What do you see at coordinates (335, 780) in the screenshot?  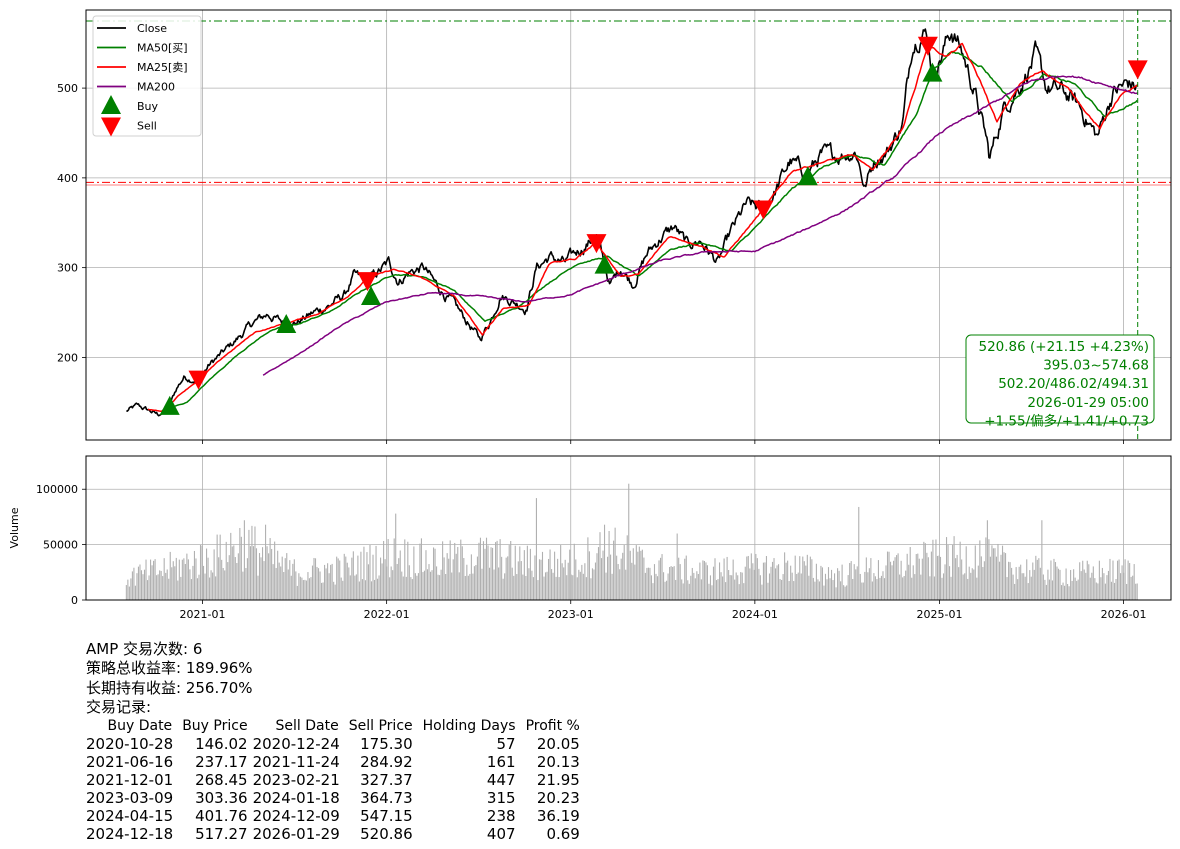 I see `trade-row: 2021-12-01 268.45 2023-02-21 327.37 447 21.95` at bounding box center [335, 780].